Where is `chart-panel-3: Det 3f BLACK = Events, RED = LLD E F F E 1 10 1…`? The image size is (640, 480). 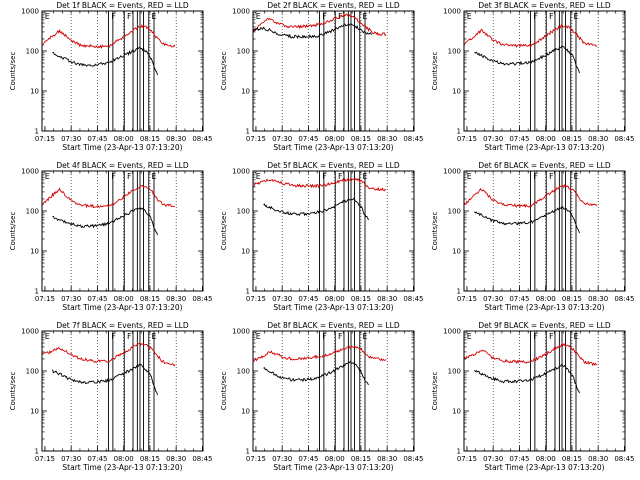 chart-panel-3: Det 3f BLACK = Events, RED = LLD E F F E 1 10 1… is located at coordinates (533, 76).